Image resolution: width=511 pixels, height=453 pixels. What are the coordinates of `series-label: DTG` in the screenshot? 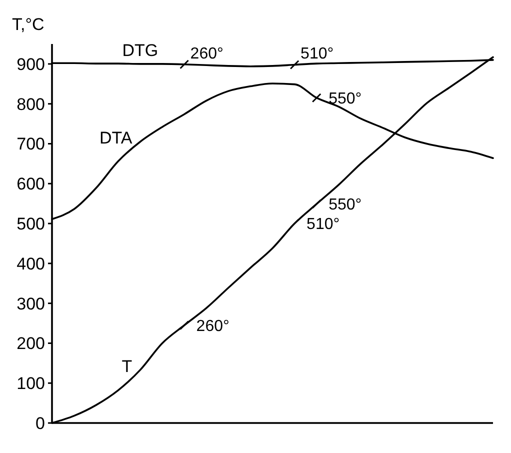 It's located at (140, 50).